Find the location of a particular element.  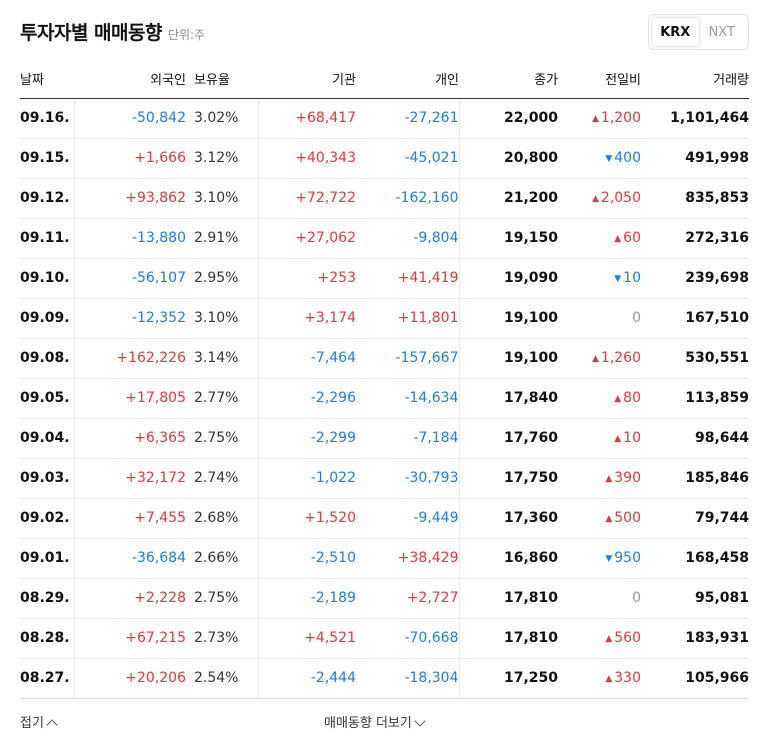

cell-date: 08.28. is located at coordinates (47, 638).